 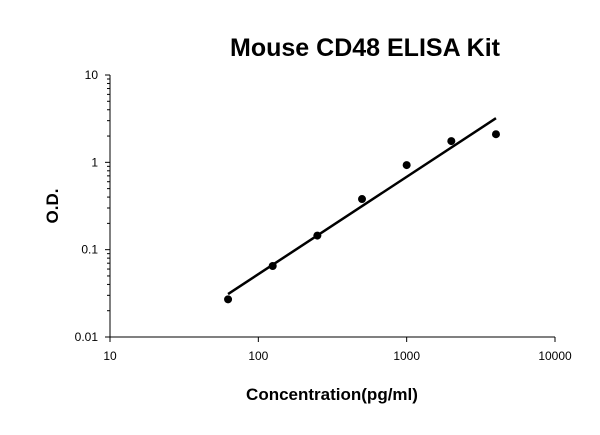 What do you see at coordinates (110, 356) in the screenshot?
I see `x-tick-label: 10` at bounding box center [110, 356].